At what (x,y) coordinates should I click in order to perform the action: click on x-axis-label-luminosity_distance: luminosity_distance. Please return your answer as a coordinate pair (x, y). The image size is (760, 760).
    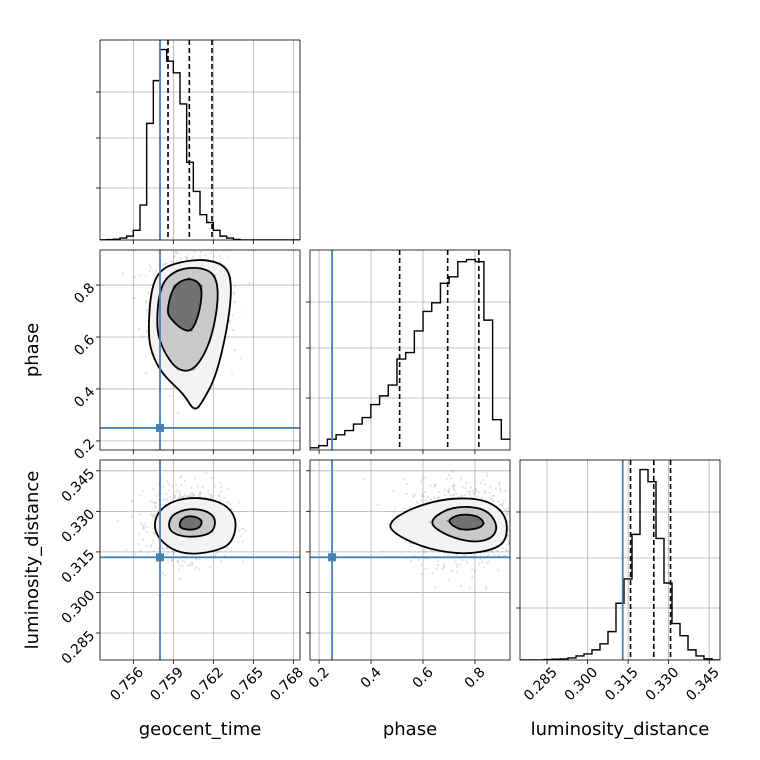
    Looking at the image, I should click on (620, 729).